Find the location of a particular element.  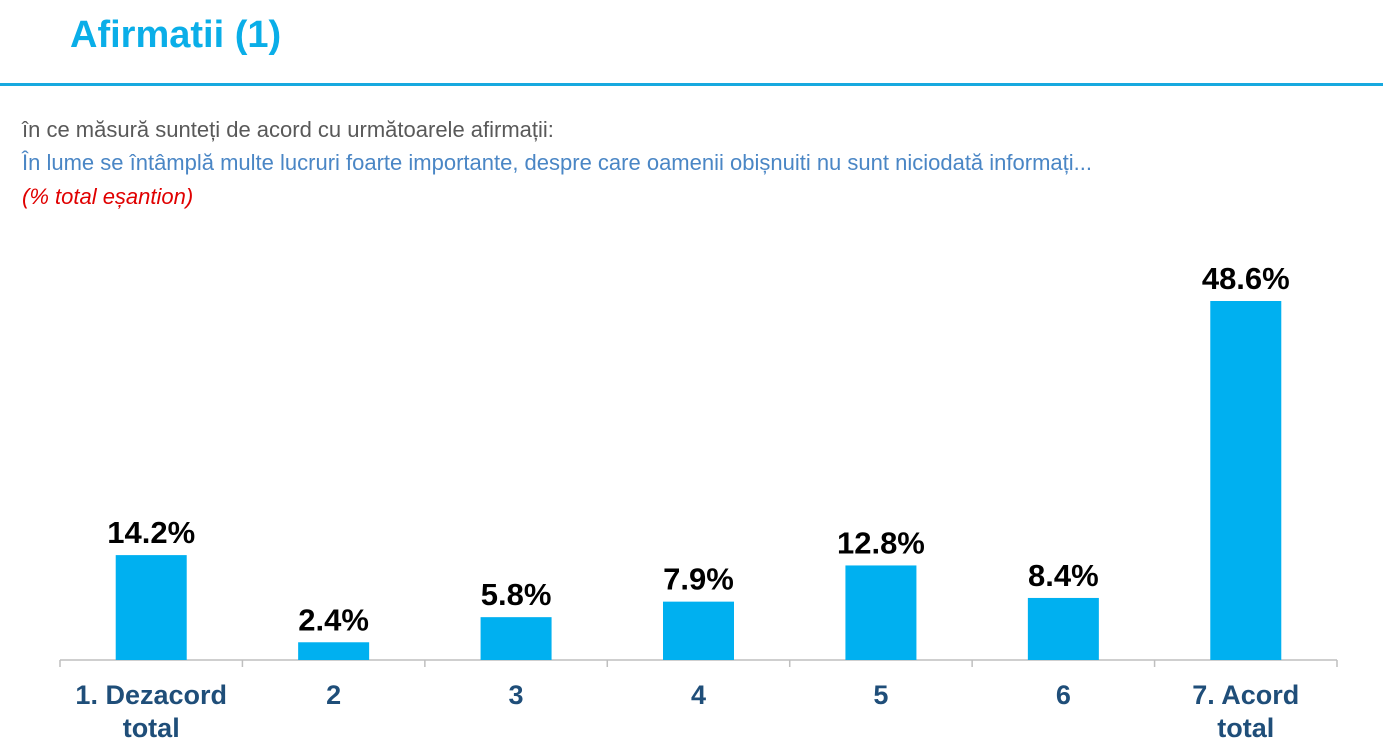

x-tick-label: 2 is located at coordinates (333, 695).